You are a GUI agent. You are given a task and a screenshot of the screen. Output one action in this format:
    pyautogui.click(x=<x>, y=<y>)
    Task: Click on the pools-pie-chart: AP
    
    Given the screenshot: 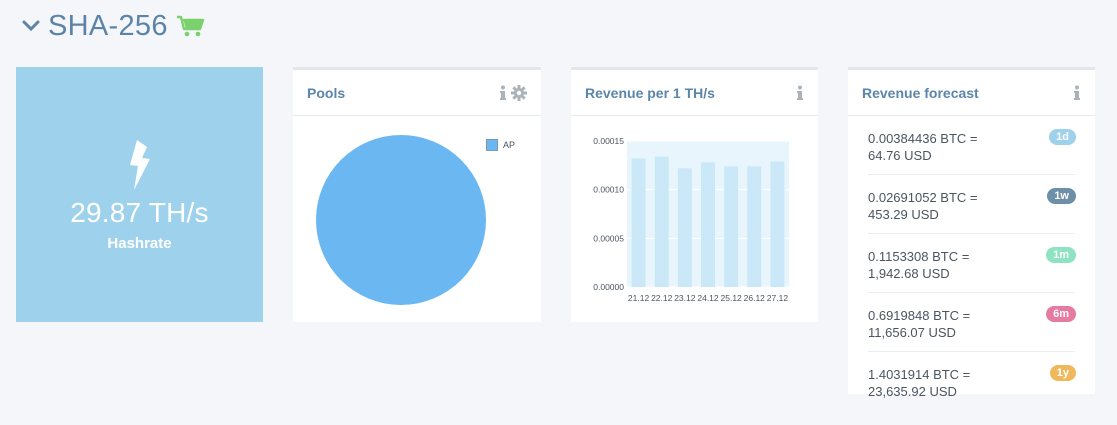 What is the action you would take?
    pyautogui.click(x=417, y=222)
    